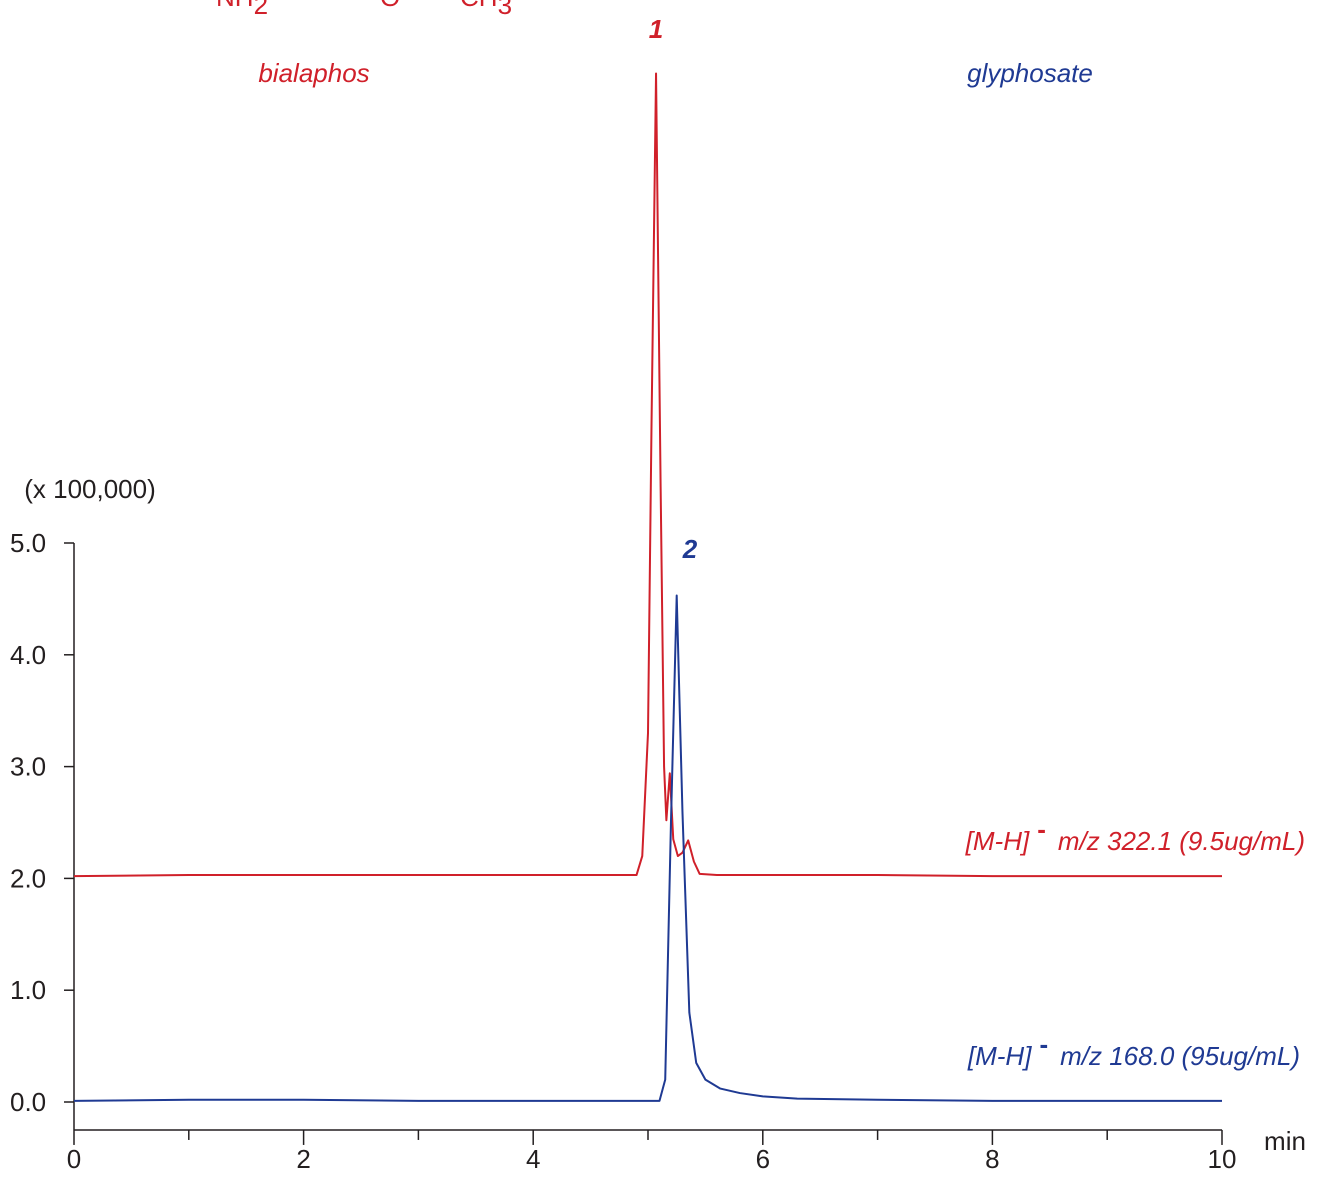 This screenshot has width=1320, height=1182. Describe the element at coordinates (1180, 1056) in the screenshot. I see `trace-suffix: m/z 168.0 (95ug/mL)` at that location.